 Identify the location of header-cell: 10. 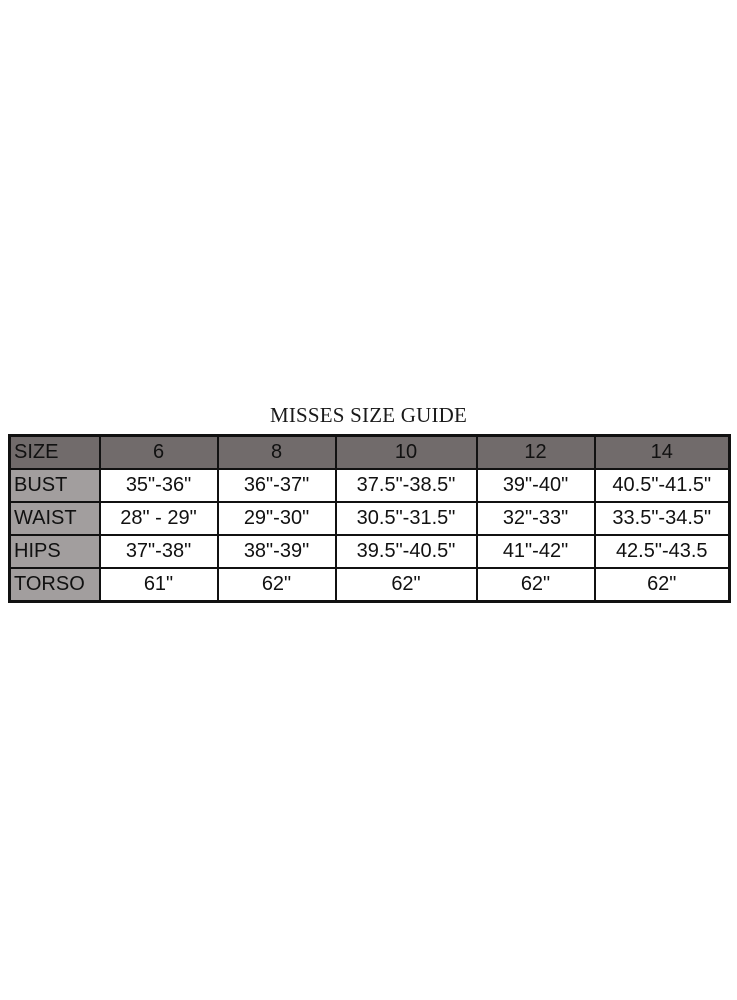
(406, 452).